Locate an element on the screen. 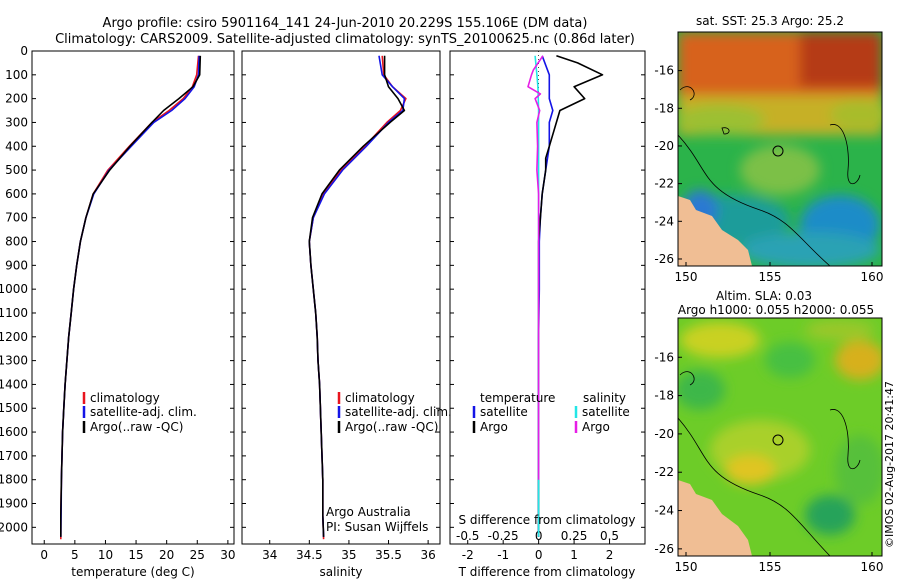 Image resolution: width=900 pixels, height=580 pixels. map-x-tick-label: 160 is located at coordinates (872, 277).